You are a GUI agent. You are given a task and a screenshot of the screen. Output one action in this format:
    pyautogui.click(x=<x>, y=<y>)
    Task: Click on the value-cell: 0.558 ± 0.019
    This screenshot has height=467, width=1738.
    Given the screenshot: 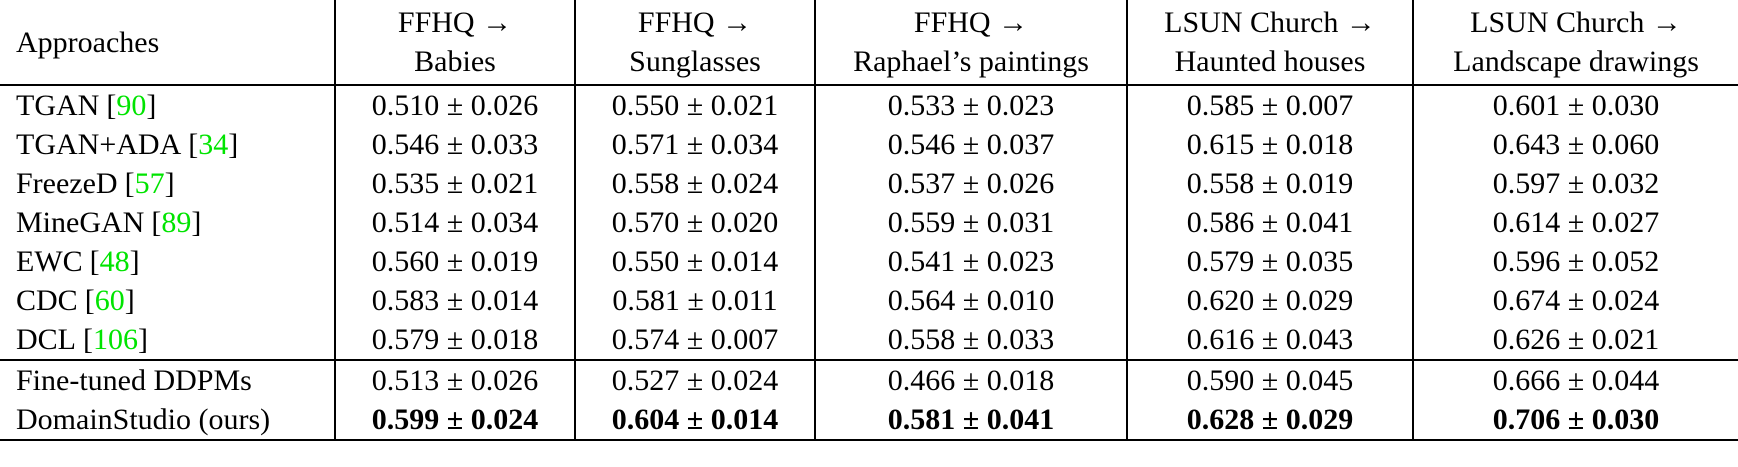 What is the action you would take?
    pyautogui.click(x=1269, y=183)
    